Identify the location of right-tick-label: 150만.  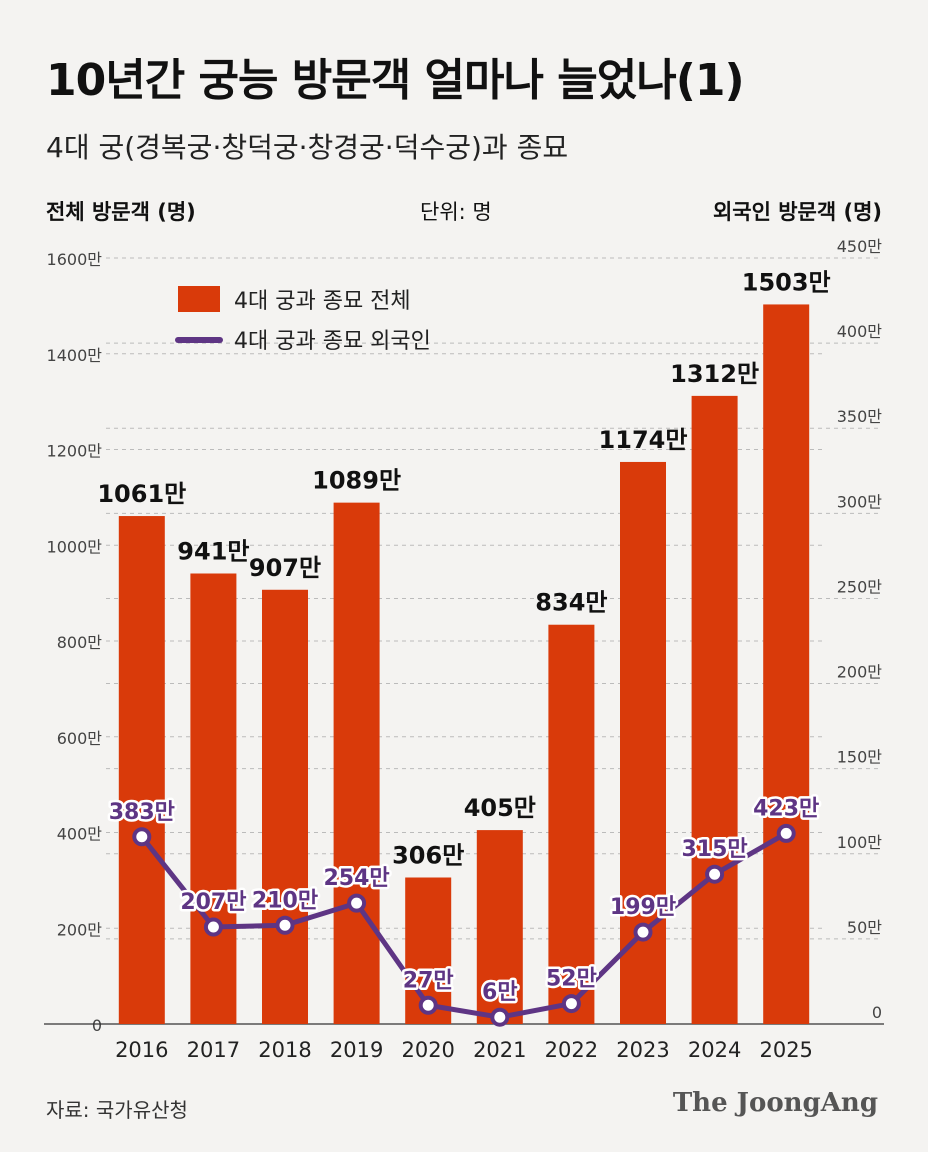
(860, 757).